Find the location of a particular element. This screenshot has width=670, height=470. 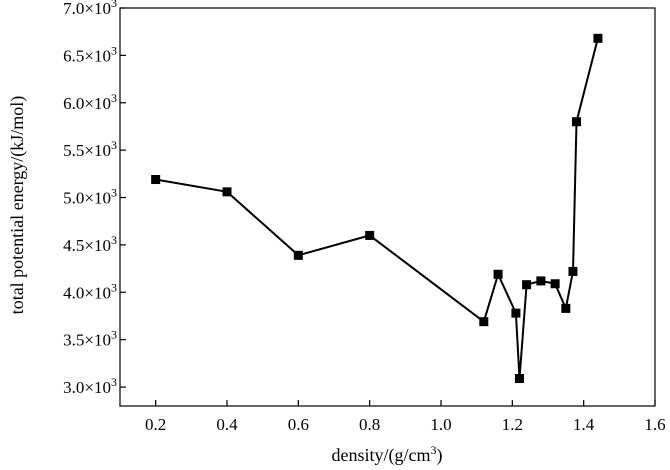

y-tick-label-main: 4.0×10 is located at coordinates (87, 292).